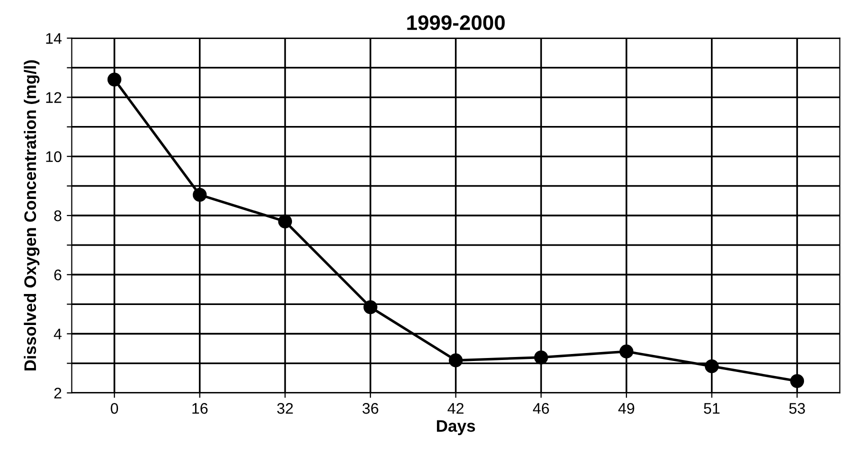 Image resolution: width=844 pixels, height=449 pixels. I want to click on y-tick-label: 12, so click(54, 97).